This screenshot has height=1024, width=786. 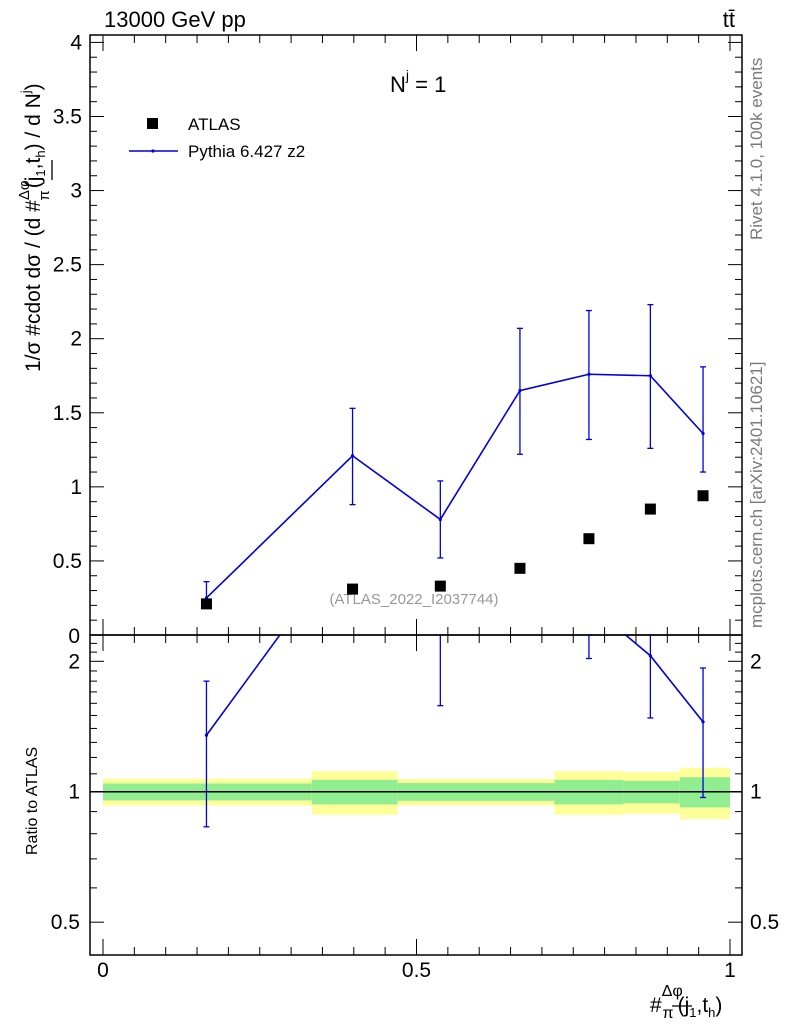 What do you see at coordinates (668, 1013) in the screenshot?
I see `xlabel-frac-den: π` at bounding box center [668, 1013].